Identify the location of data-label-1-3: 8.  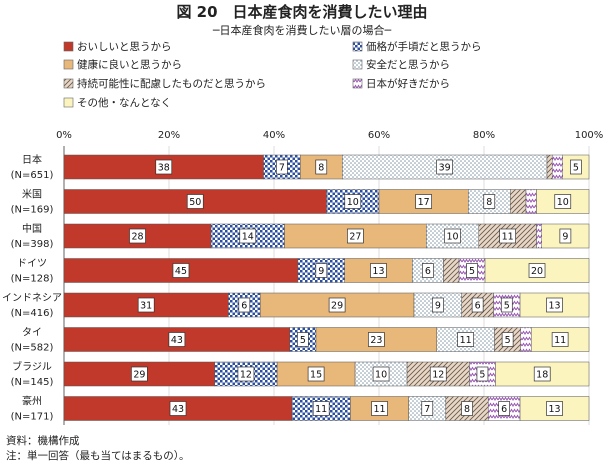
(489, 202).